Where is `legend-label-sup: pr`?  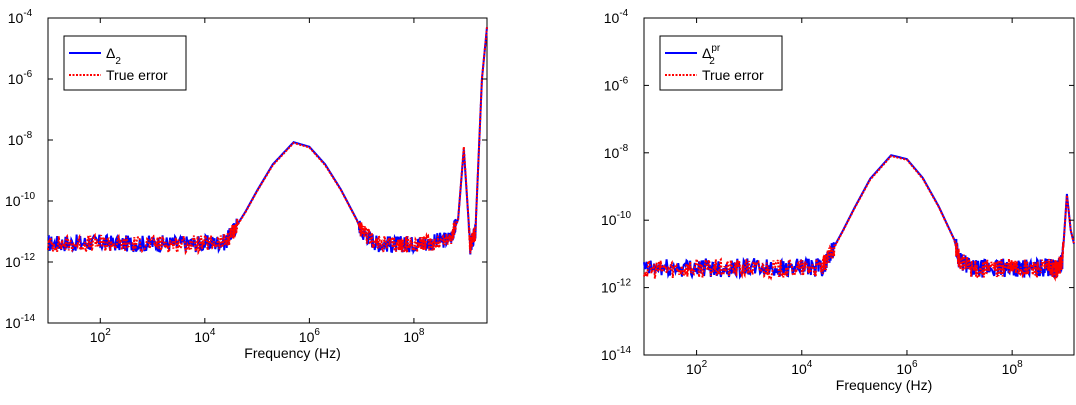 legend-label-sup: pr is located at coordinates (716, 48).